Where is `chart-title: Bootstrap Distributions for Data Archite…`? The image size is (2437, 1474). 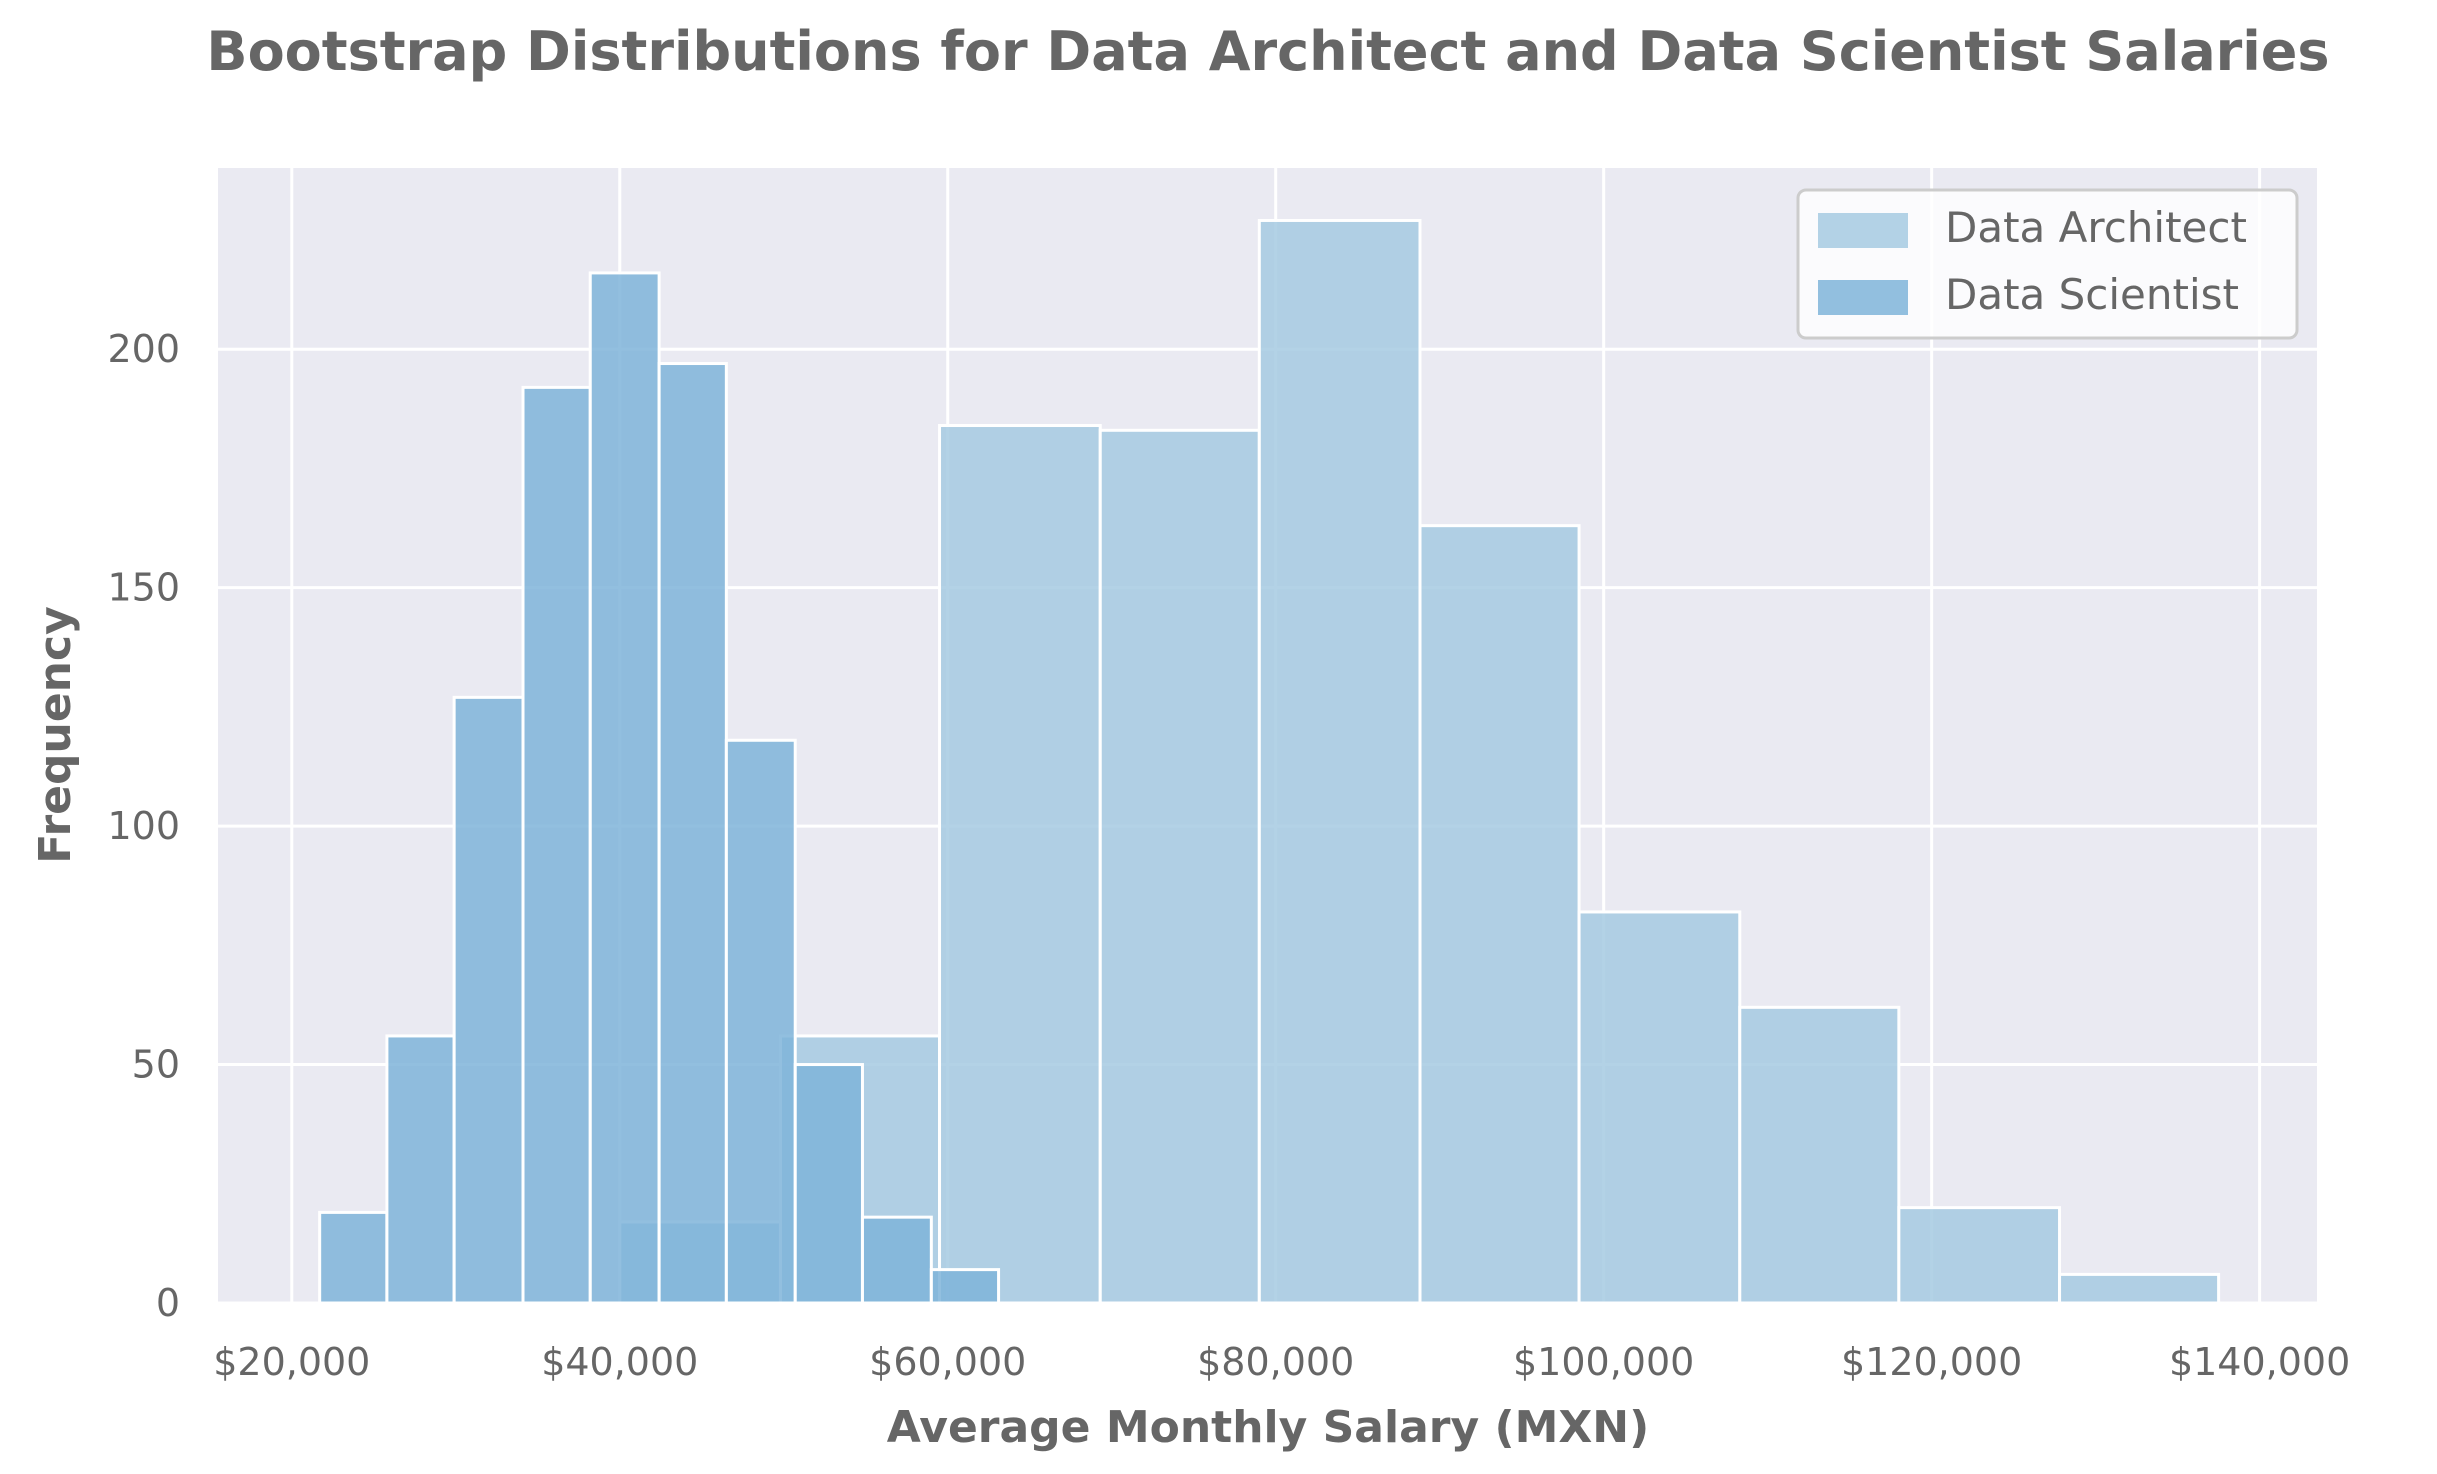 chart-title: Bootstrap Distributions for Data Archite… is located at coordinates (1267, 51).